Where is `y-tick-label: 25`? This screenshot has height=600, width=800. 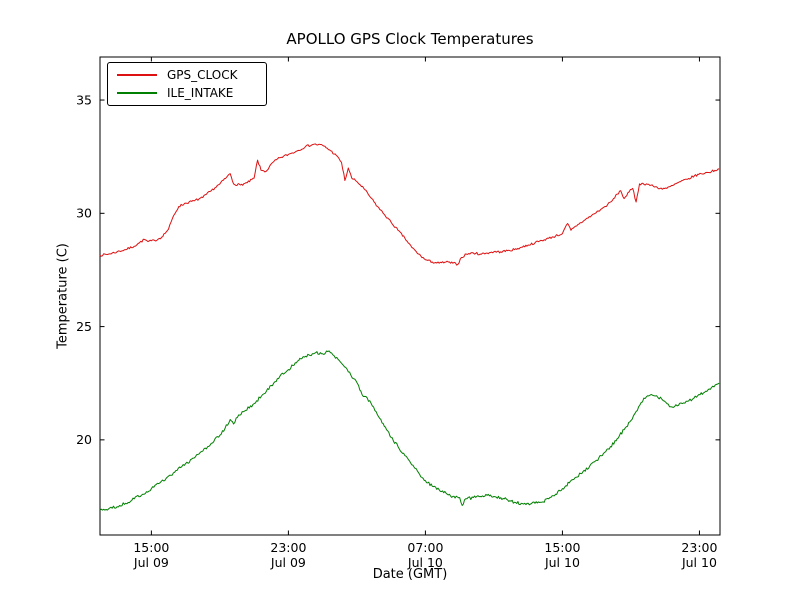 y-tick-label: 25 is located at coordinates (84, 326).